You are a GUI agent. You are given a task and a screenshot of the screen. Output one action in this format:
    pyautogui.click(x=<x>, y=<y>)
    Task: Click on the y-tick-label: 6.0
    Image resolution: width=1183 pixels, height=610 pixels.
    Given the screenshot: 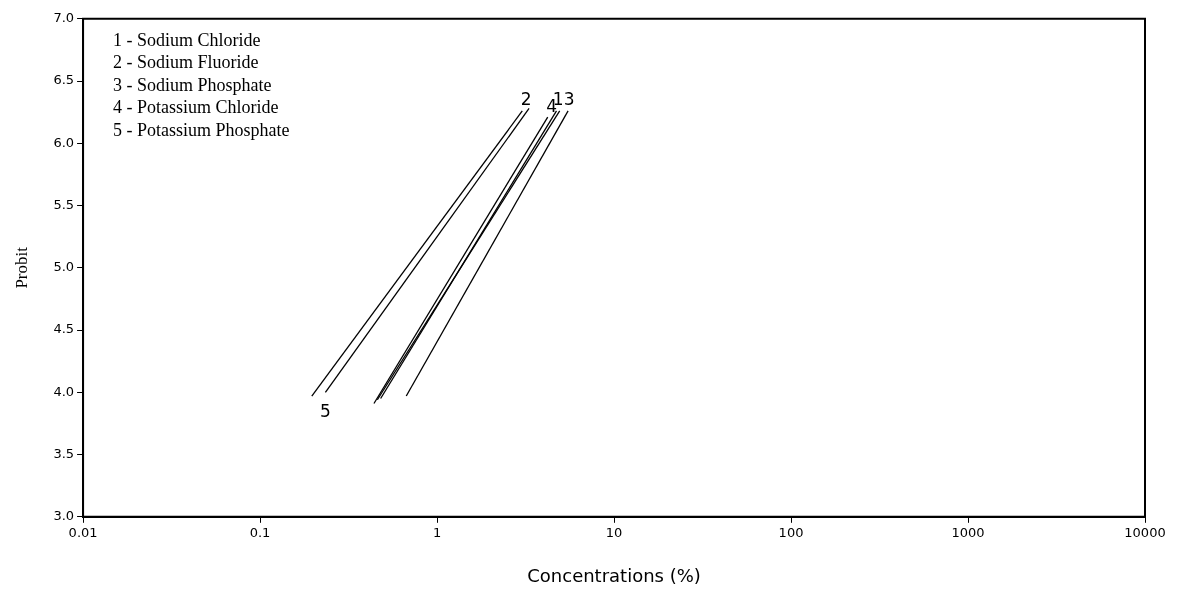 What is the action you would take?
    pyautogui.click(x=64, y=142)
    